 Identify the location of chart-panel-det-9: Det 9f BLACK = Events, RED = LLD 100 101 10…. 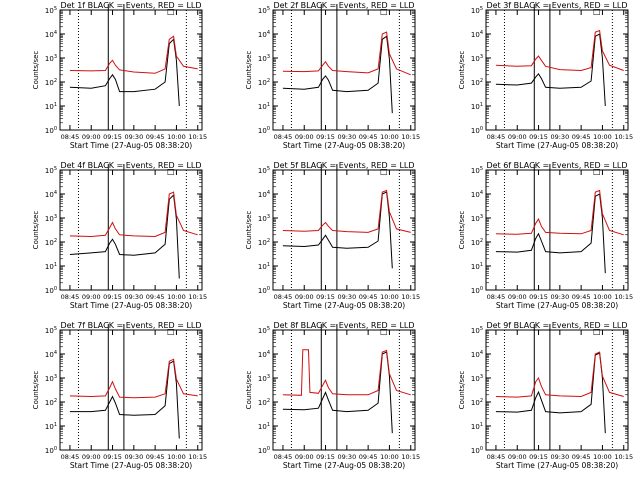
(545, 395).